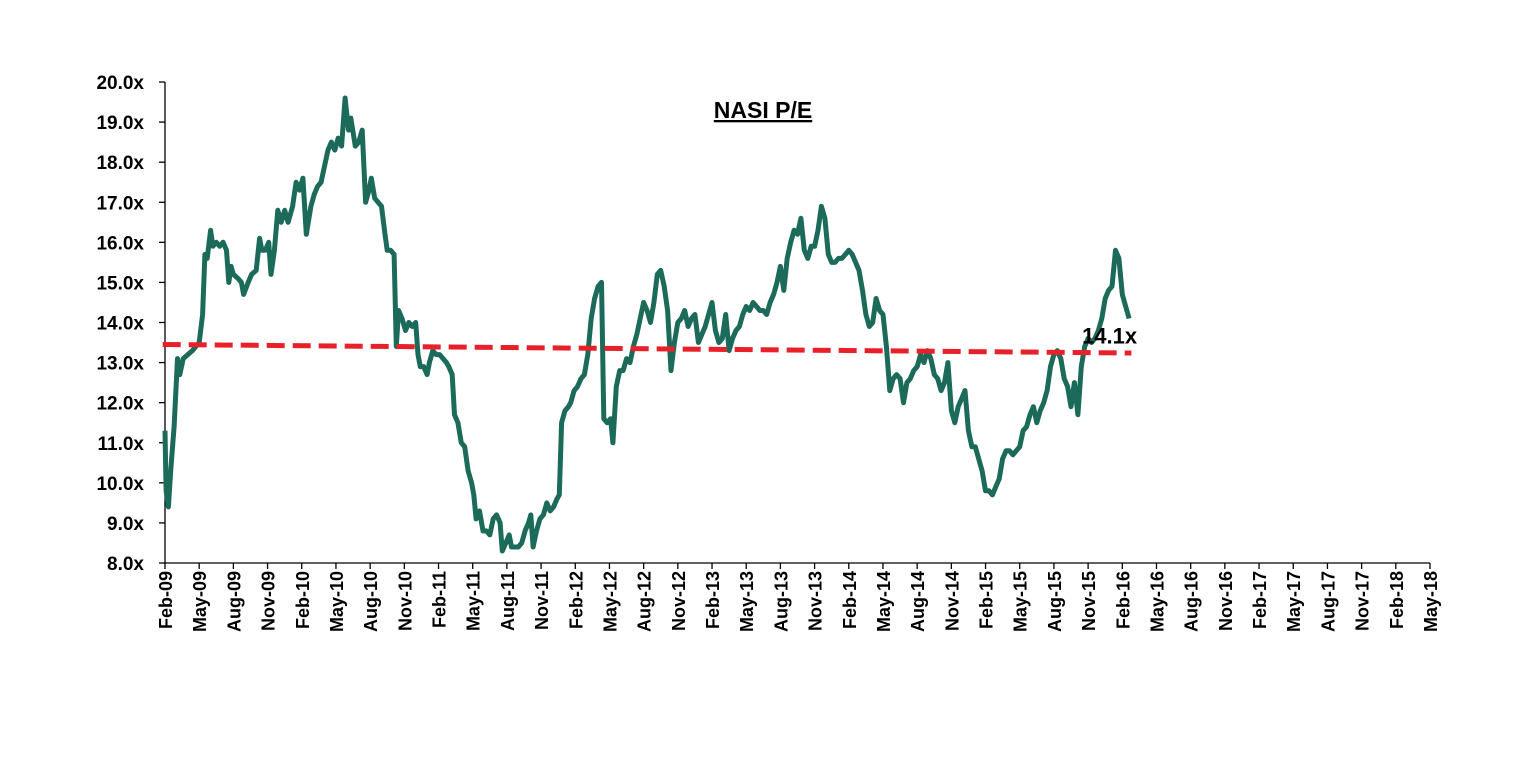 The height and width of the screenshot is (769, 1536). Describe the element at coordinates (763, 110) in the screenshot. I see `chart-title: NASI P/E` at that location.